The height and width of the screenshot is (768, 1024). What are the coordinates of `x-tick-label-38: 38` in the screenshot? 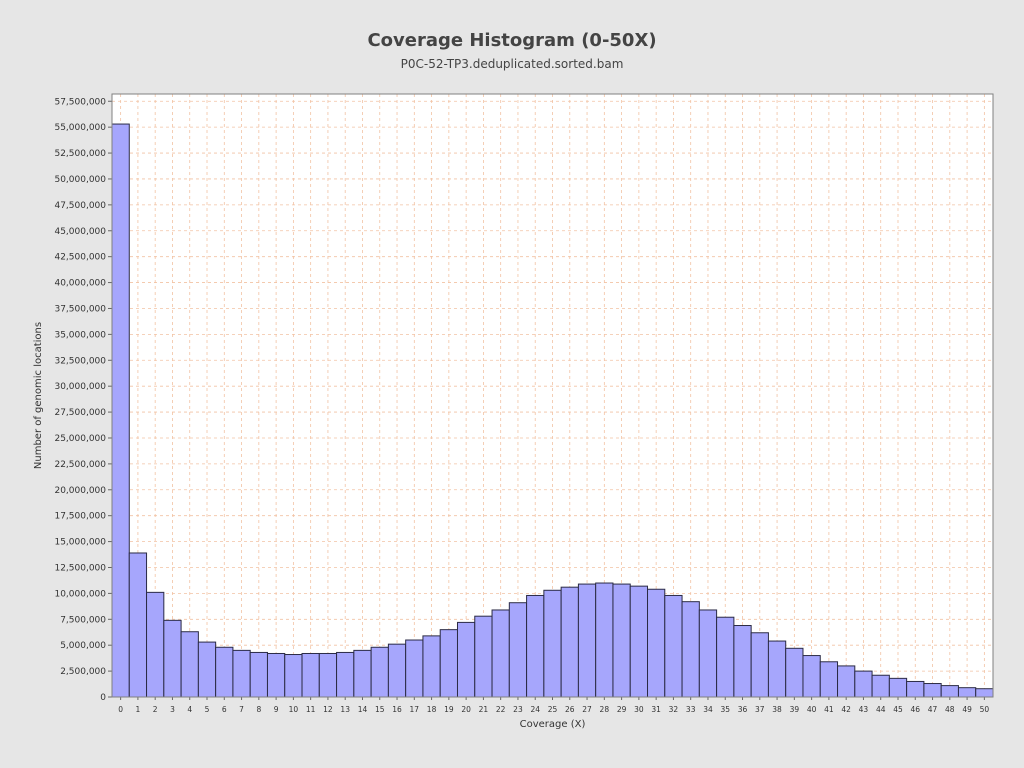 It's located at (777, 709).